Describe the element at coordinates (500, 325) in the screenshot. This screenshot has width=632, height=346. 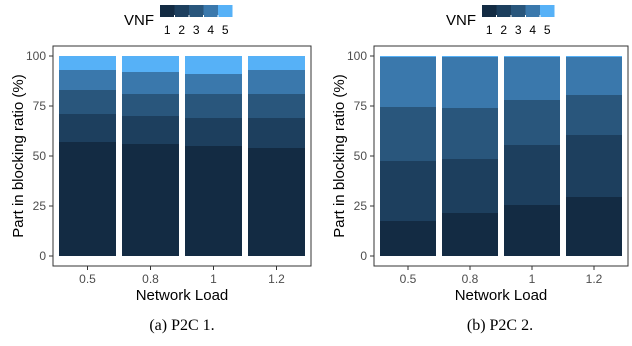
I see `figure-caption: (b) P2C 2.` at that location.